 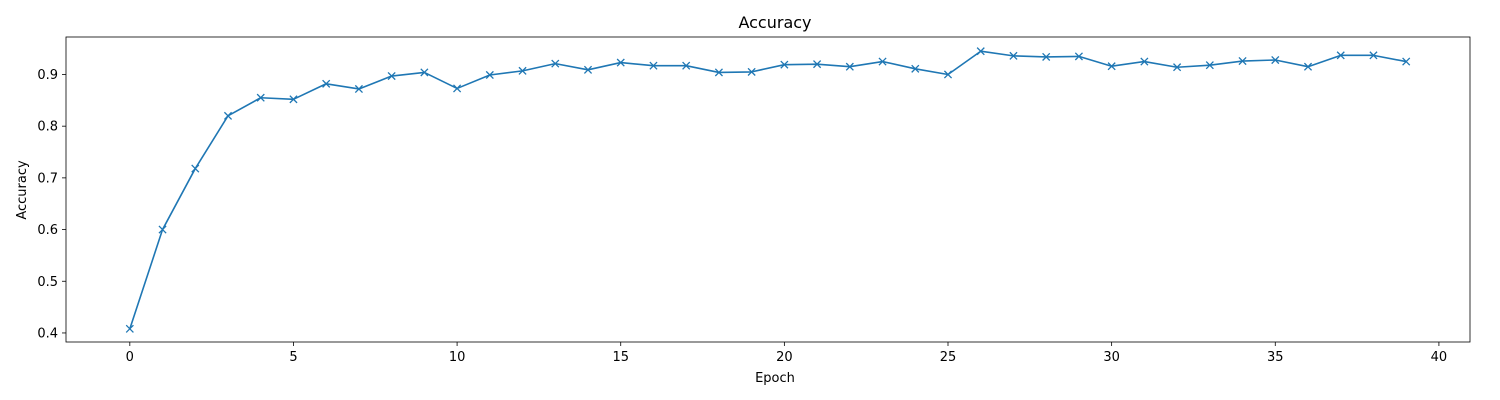 What do you see at coordinates (47, 127) in the screenshot?
I see `y-tick-label: 0.8` at bounding box center [47, 127].